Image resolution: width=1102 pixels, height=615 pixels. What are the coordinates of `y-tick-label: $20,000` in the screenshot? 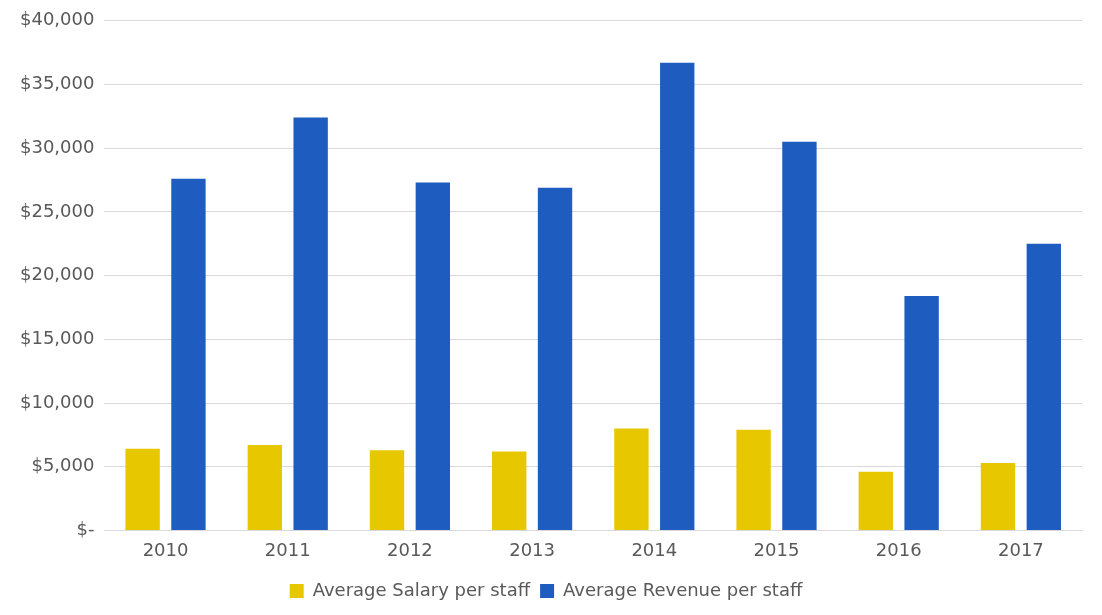 It's located at (57, 274).